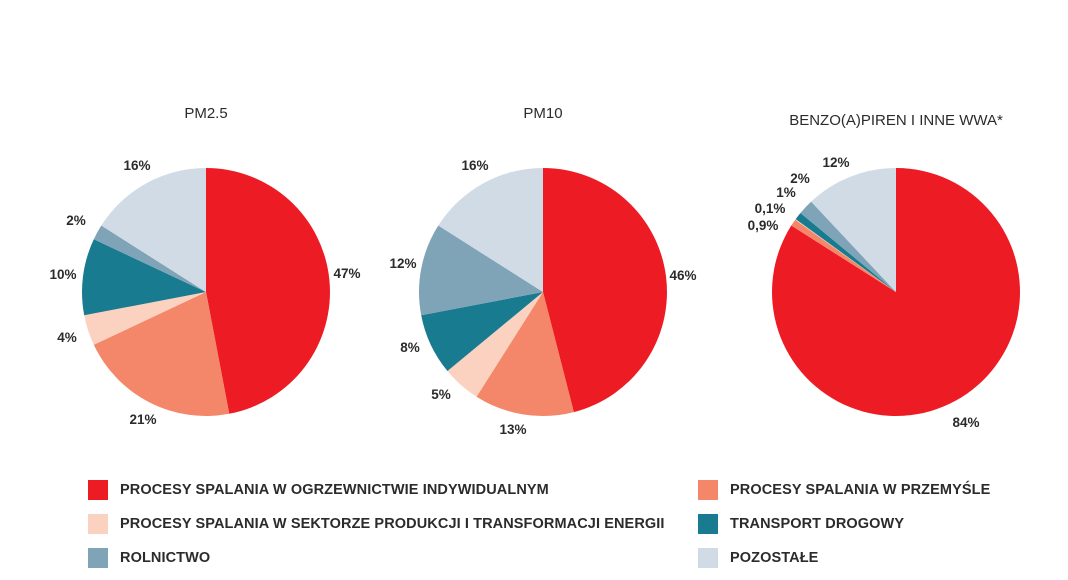 The image size is (1068, 580). I want to click on slice-label-ogrzewnictwo: 47%, so click(346, 273).